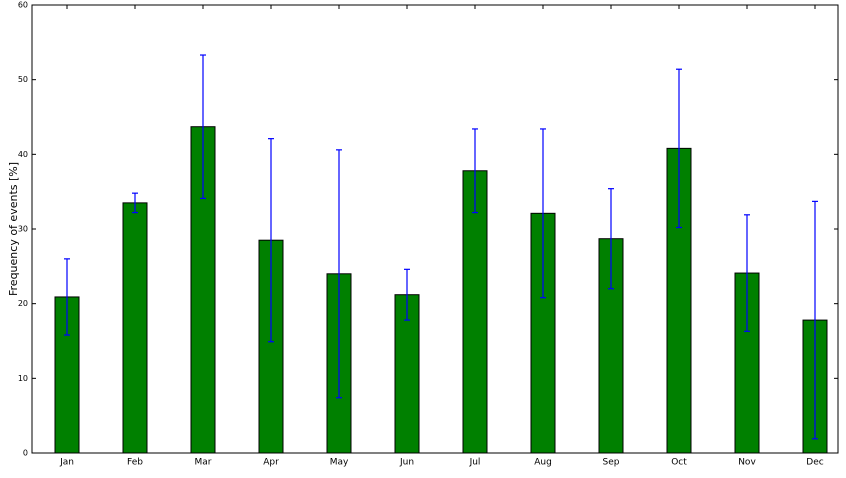 Image resolution: width=846 pixels, height=478 pixels. I want to click on y-tick-label: 0, so click(25, 453).